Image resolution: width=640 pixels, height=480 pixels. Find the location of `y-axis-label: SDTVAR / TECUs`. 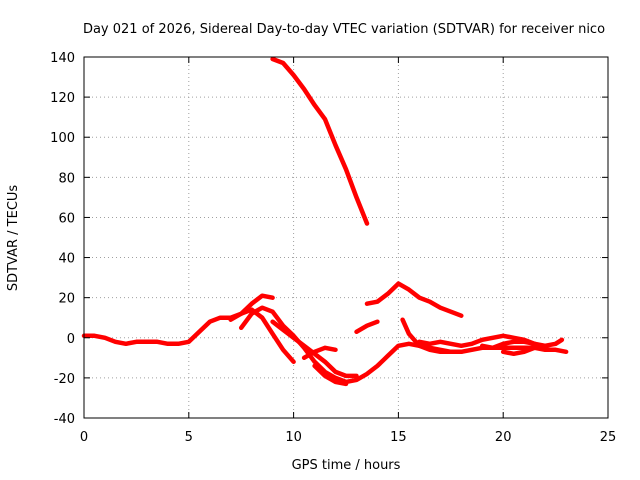

y-axis-label: SDTVAR / TECUs is located at coordinates (13, 238).